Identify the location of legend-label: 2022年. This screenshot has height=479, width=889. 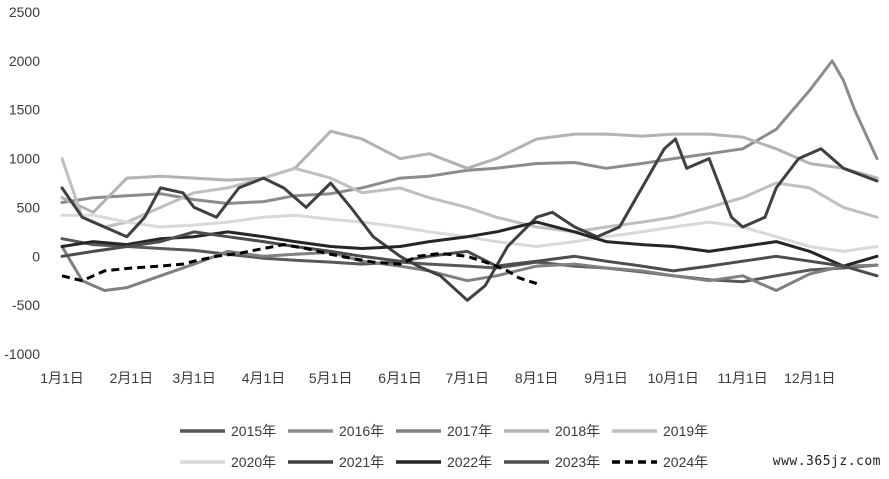
(469, 462).